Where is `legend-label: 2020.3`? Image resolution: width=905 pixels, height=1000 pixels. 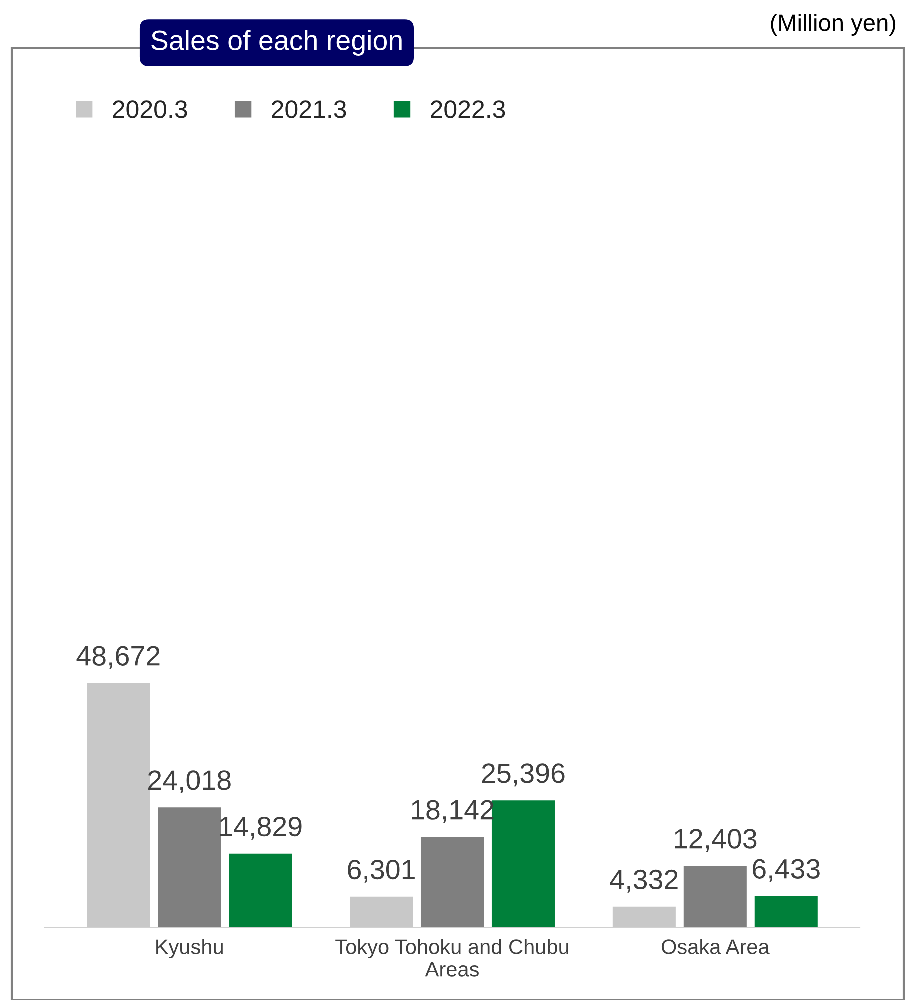 legend-label: 2020.3 is located at coordinates (150, 109).